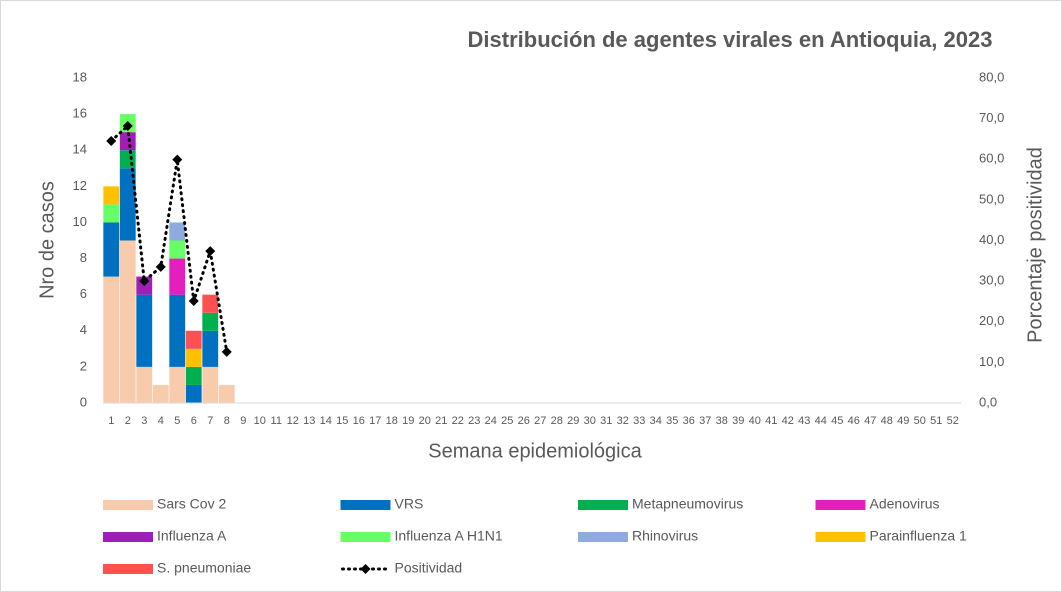 The image size is (1062, 592). I want to click on x-tick-label: 34, so click(656, 421).